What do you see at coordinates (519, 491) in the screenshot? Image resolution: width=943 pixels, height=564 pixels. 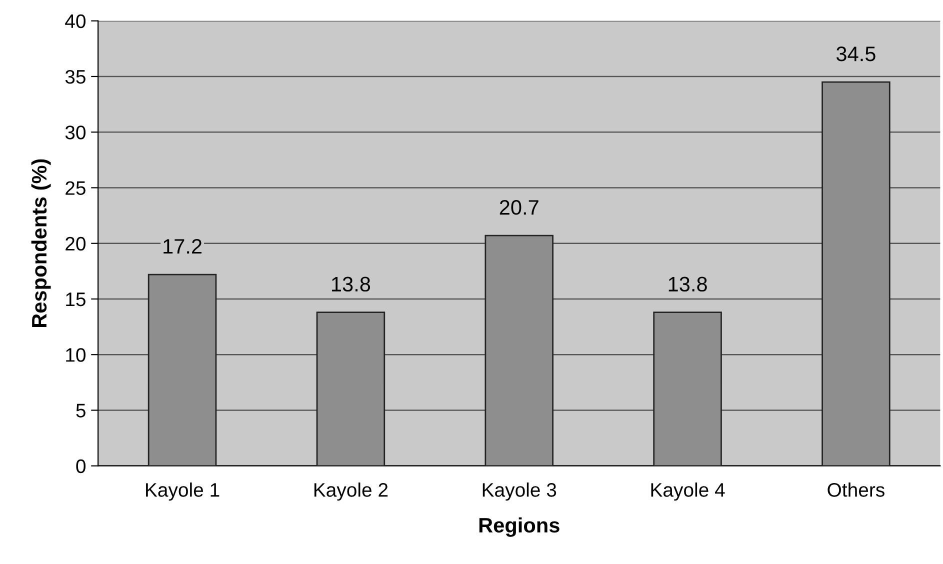 I see `x-tick-label: Kayole 3` at bounding box center [519, 491].